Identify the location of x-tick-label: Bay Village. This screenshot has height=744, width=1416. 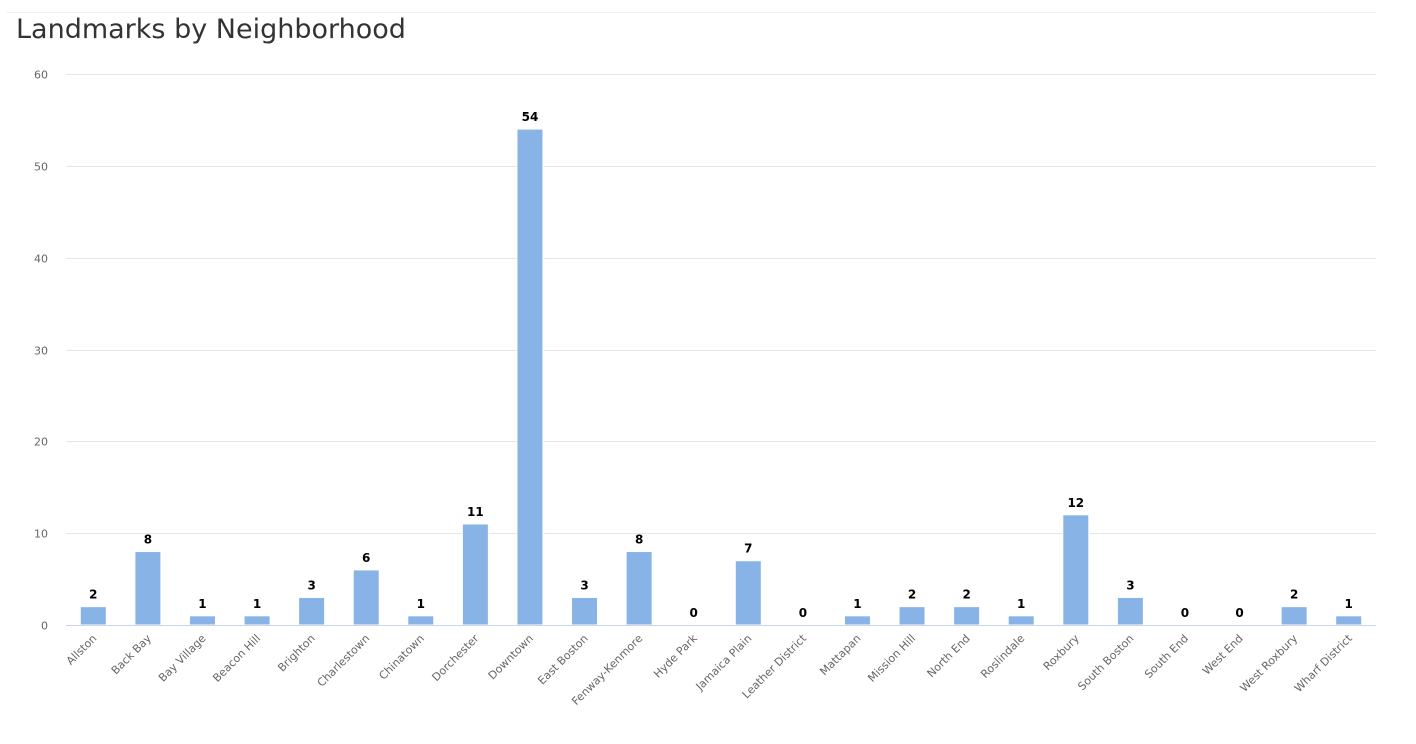
(182, 658).